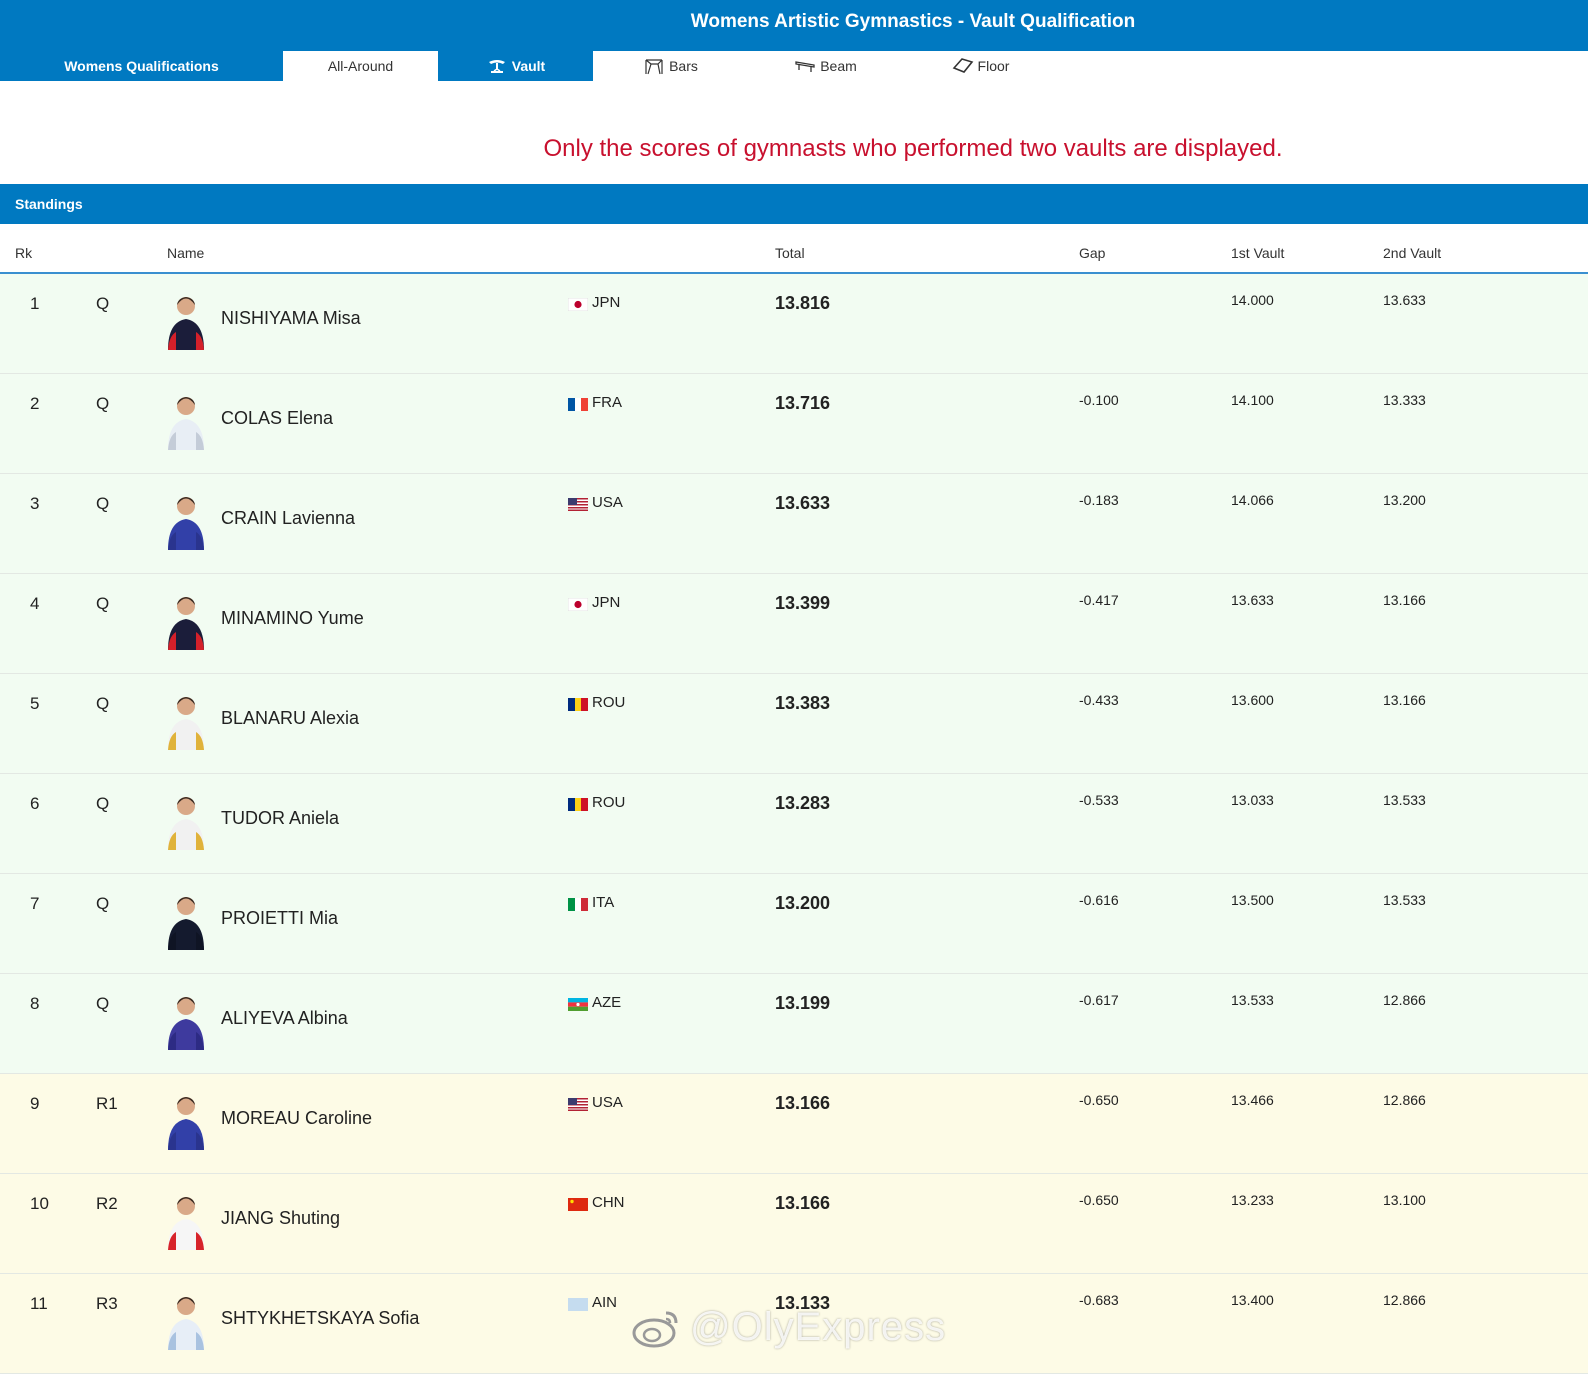  Describe the element at coordinates (1099, 1300) in the screenshot. I see `gap-score: -0.683` at that location.